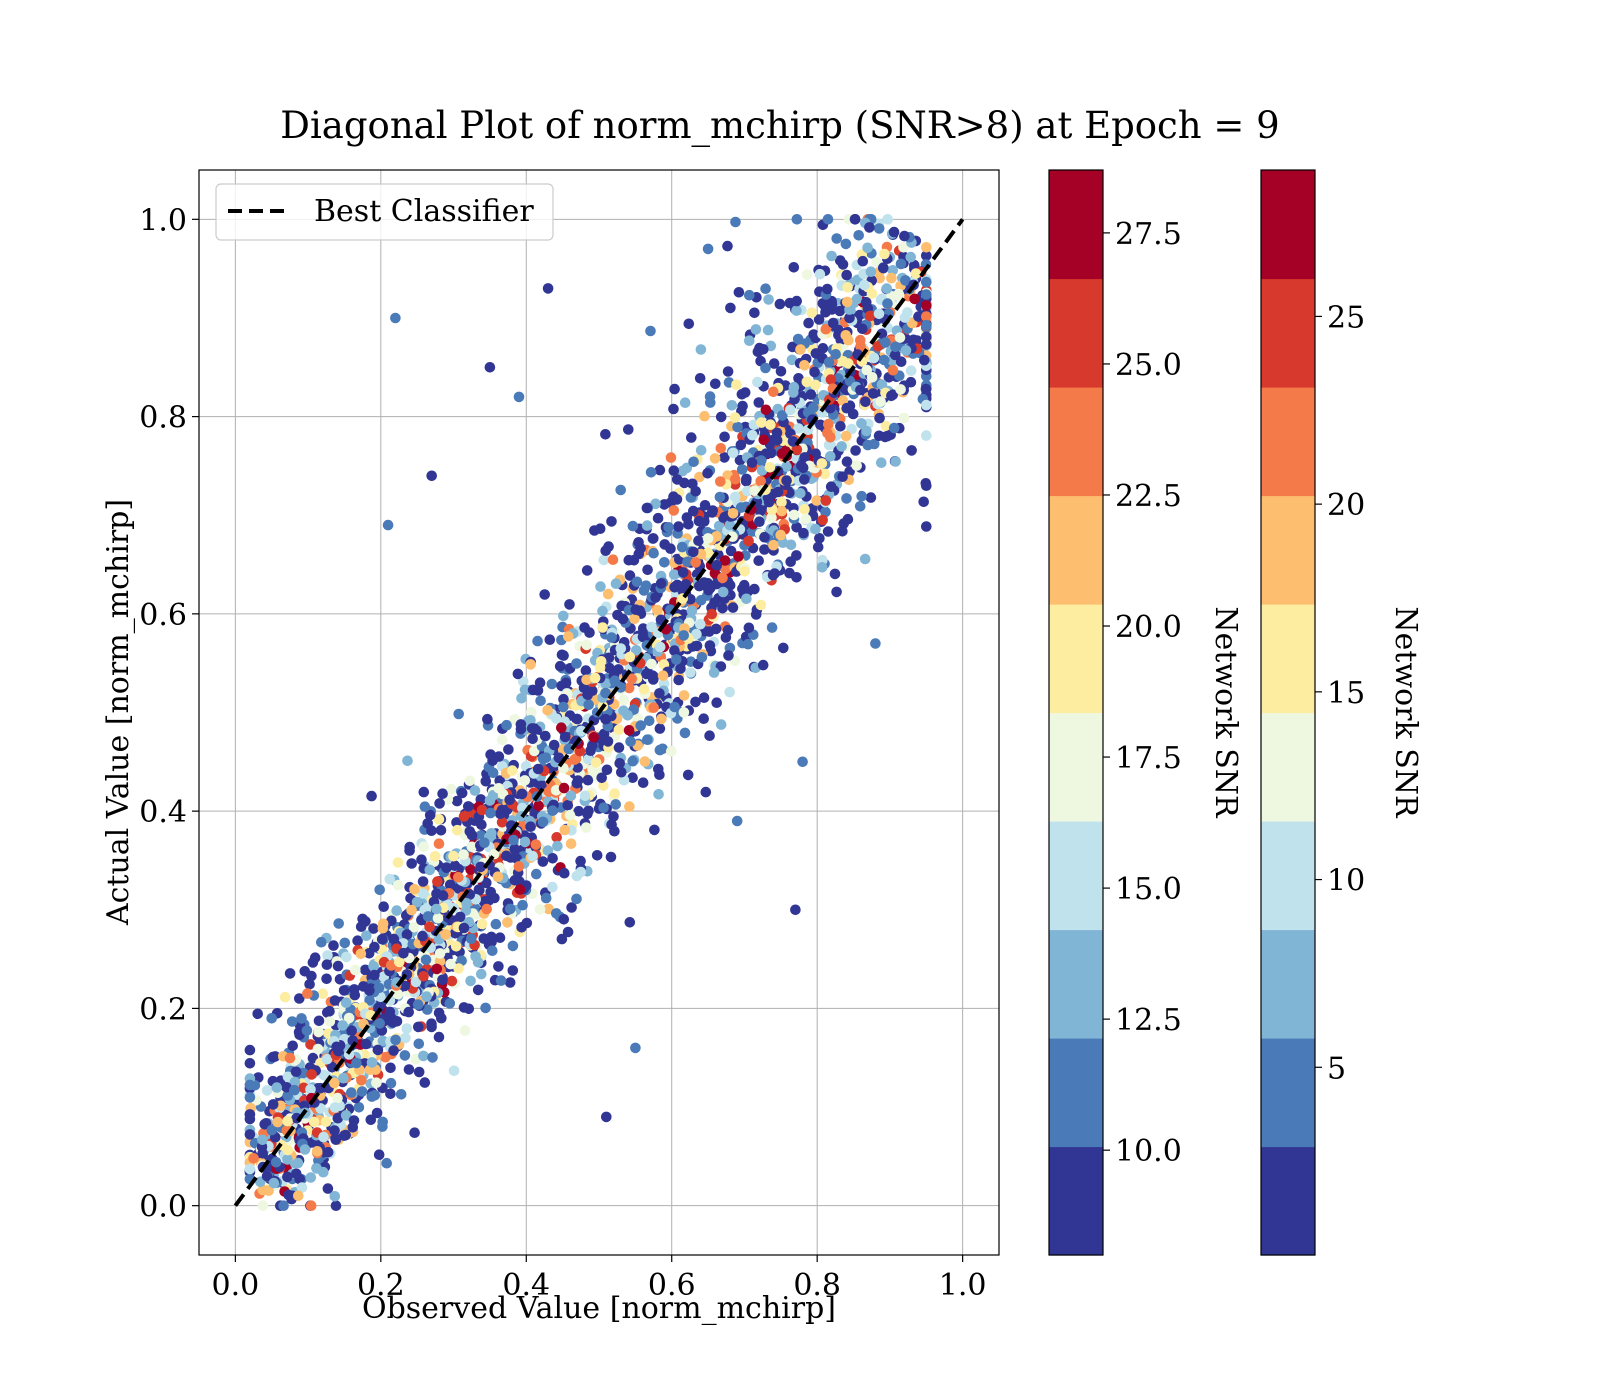  I want to click on colorbar-2: 5 10 15 20 25 Network SNR, so click(1341, 712).